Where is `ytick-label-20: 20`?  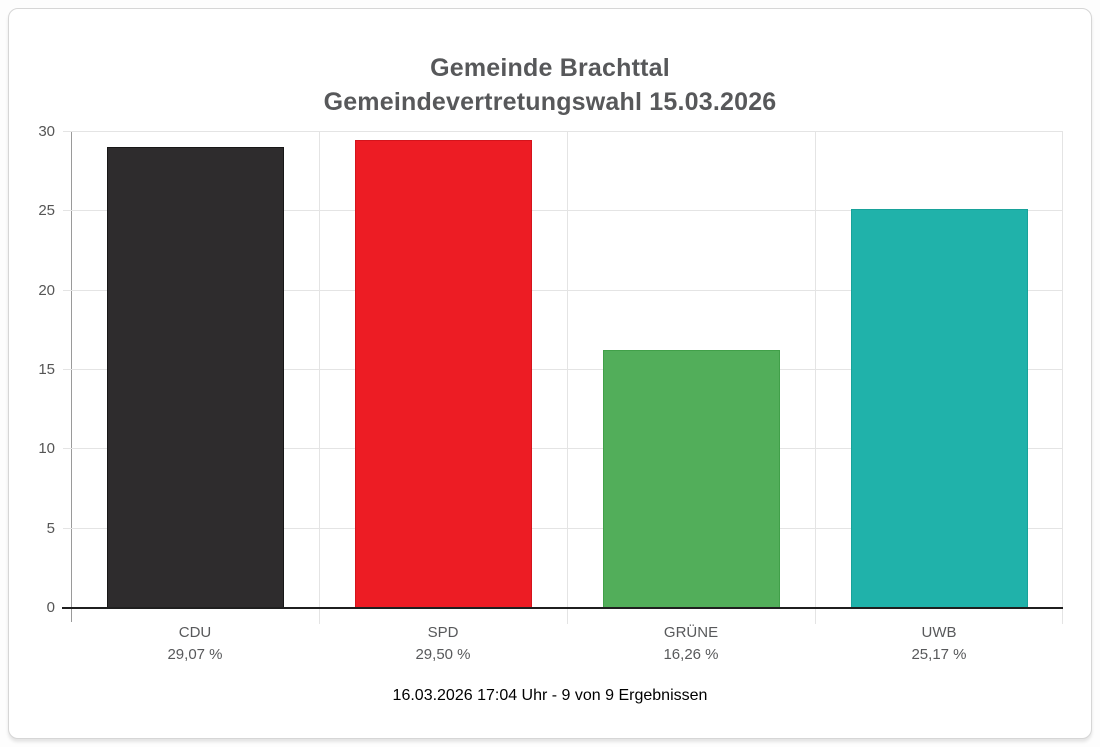
ytick-label-20: 20 is located at coordinates (46, 290).